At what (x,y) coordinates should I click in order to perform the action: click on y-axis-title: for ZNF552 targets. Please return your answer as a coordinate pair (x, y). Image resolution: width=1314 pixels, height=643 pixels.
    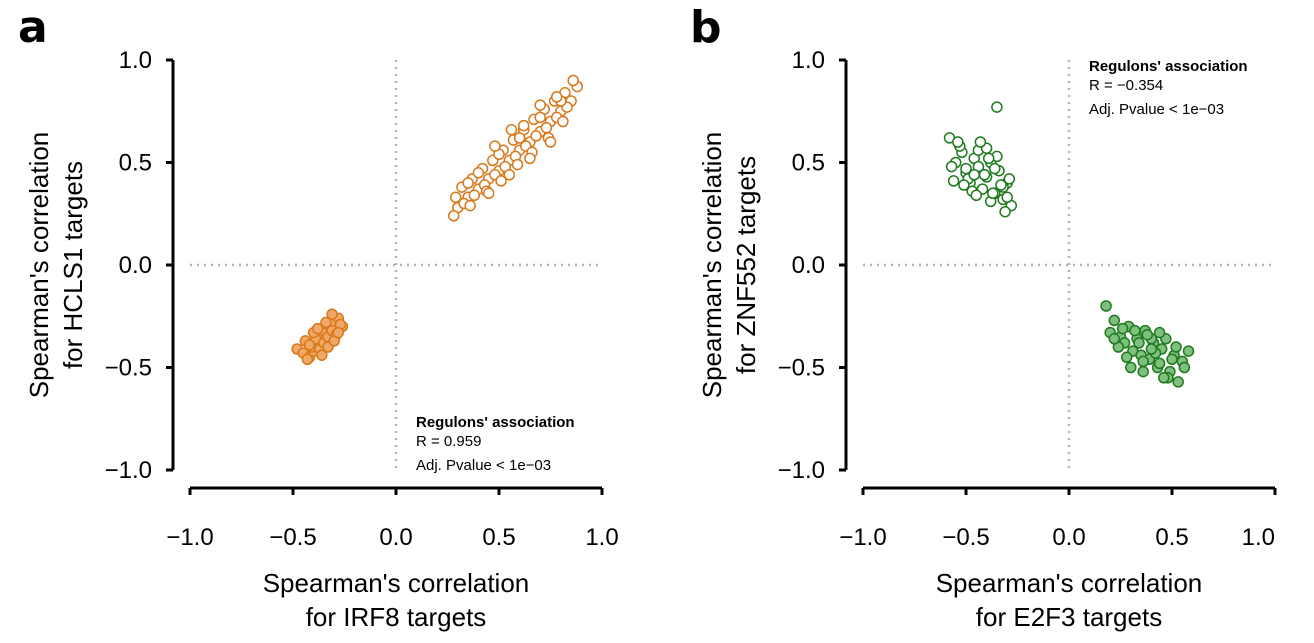
    Looking at the image, I should click on (746, 265).